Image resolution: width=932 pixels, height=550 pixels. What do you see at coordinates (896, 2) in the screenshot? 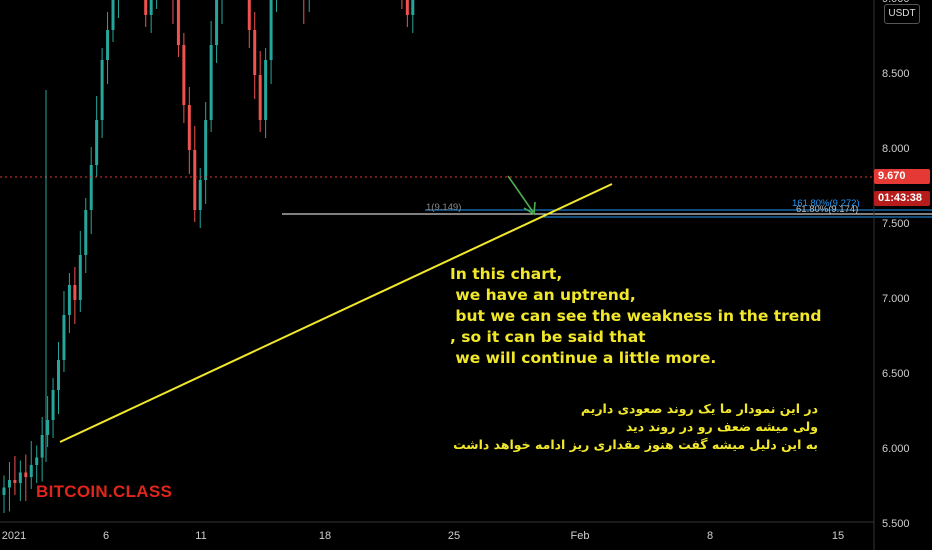
I see `price-tick-label: 9.000` at bounding box center [896, 2].